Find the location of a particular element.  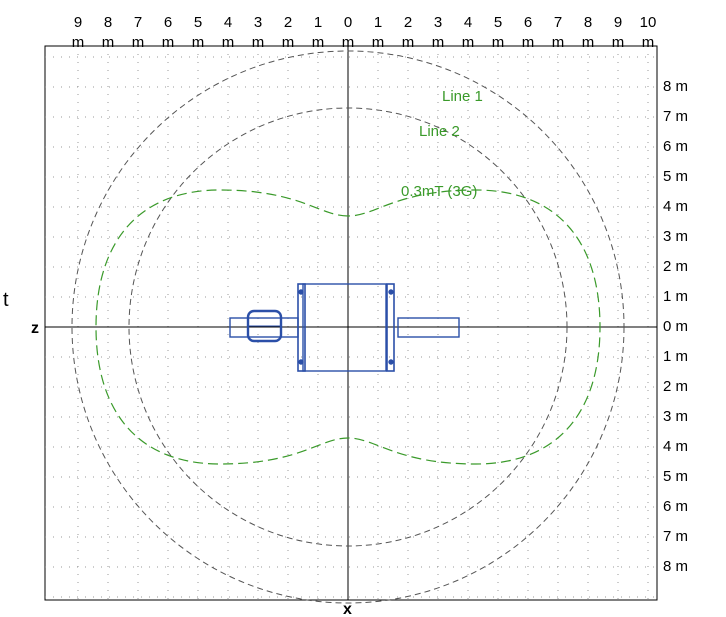

axis-letter-x: x is located at coordinates (347, 609).